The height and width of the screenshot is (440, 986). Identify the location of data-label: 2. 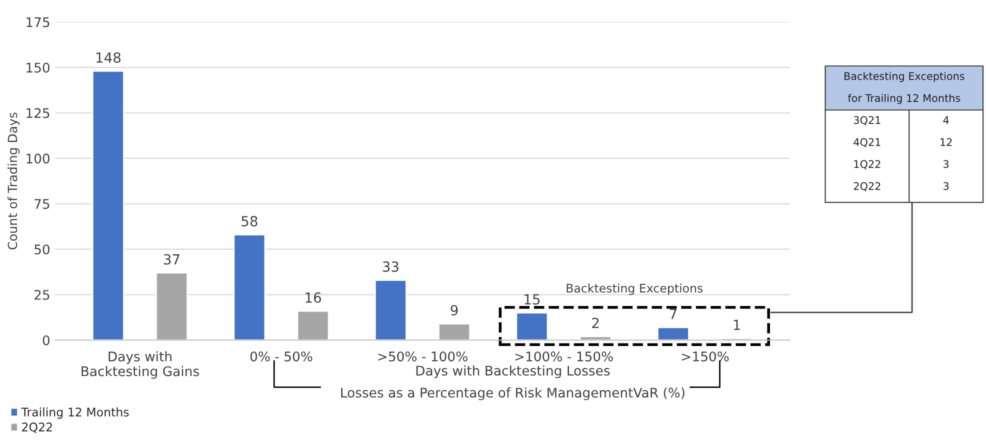
(595, 323).